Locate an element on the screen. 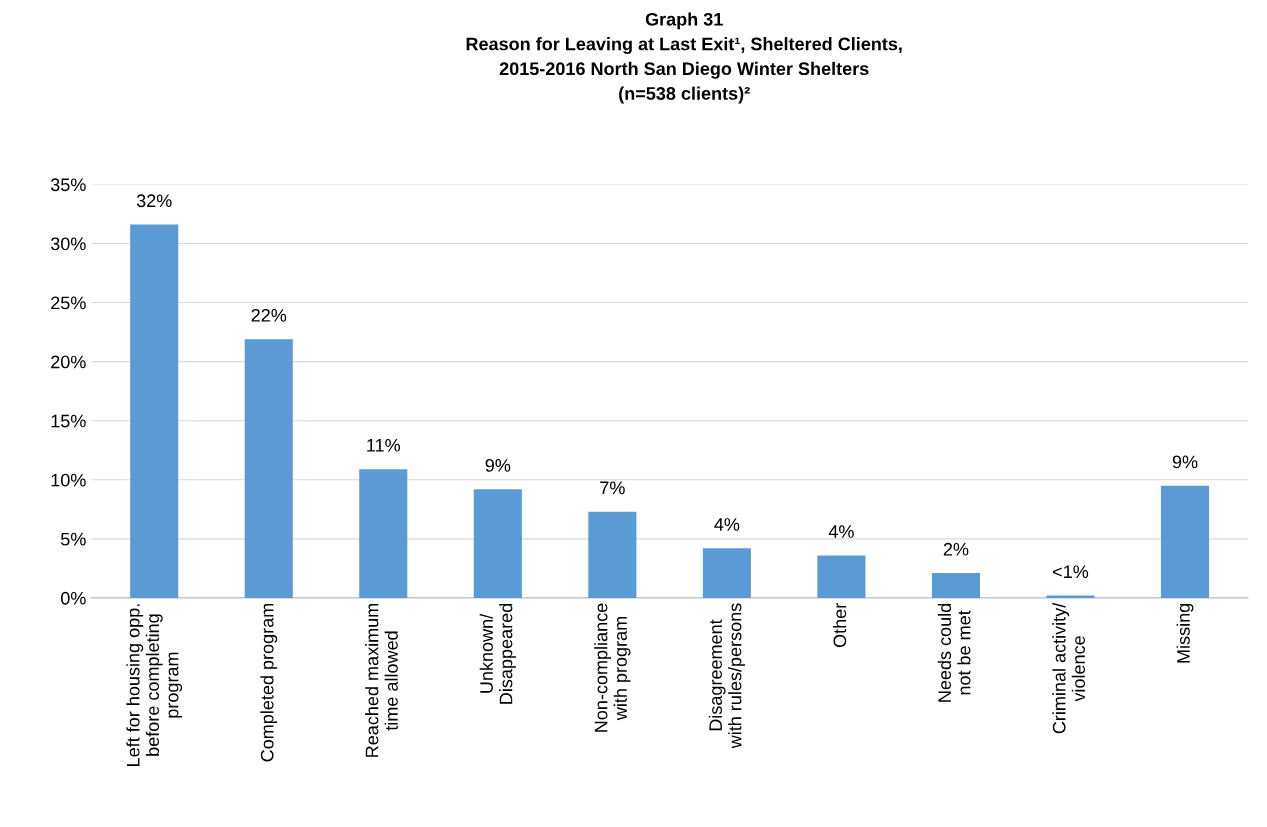  x-tick-label: Other is located at coordinates (839, 625).